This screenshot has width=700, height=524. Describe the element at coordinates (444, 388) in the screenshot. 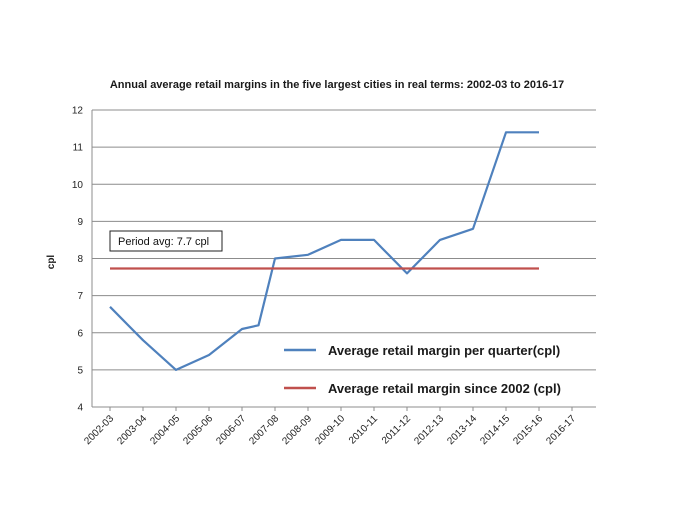

I see `legend-label: Average retail margin since 2002 (cpl)` at that location.